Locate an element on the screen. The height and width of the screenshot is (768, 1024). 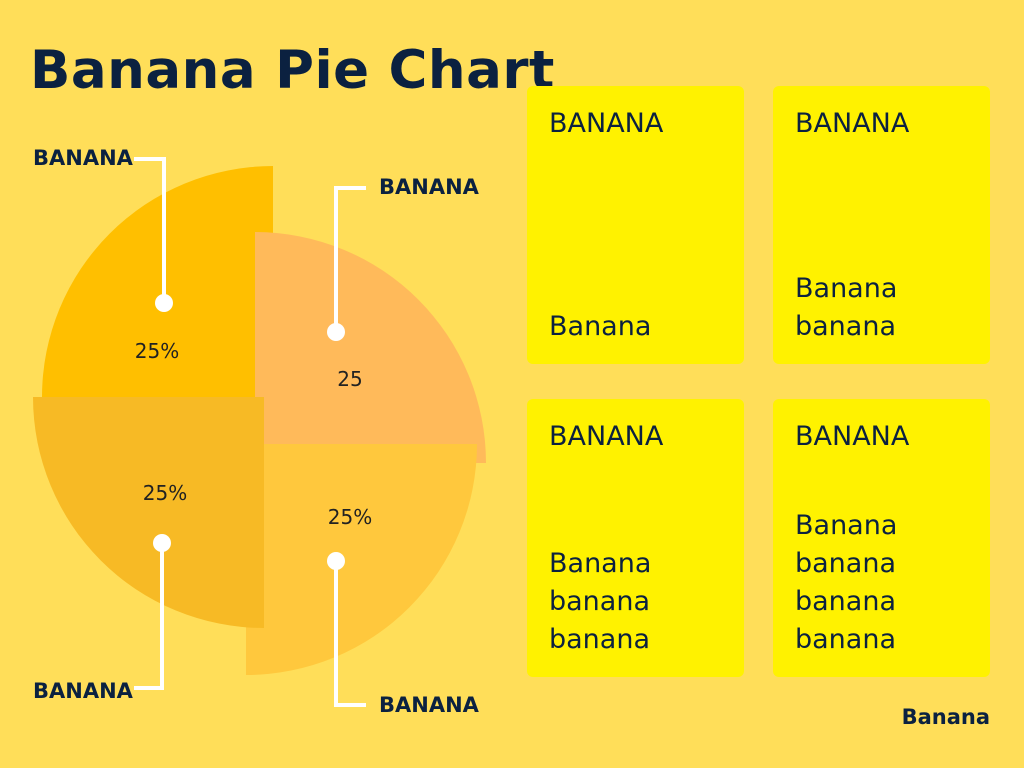
slice-value-label: 25 is located at coordinates (349, 379).